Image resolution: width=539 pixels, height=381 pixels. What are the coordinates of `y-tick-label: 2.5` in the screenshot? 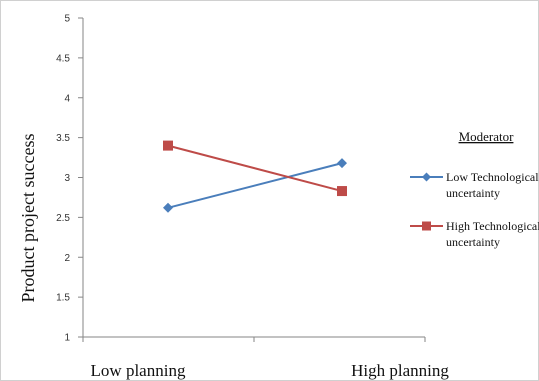 It's located at (63, 218).